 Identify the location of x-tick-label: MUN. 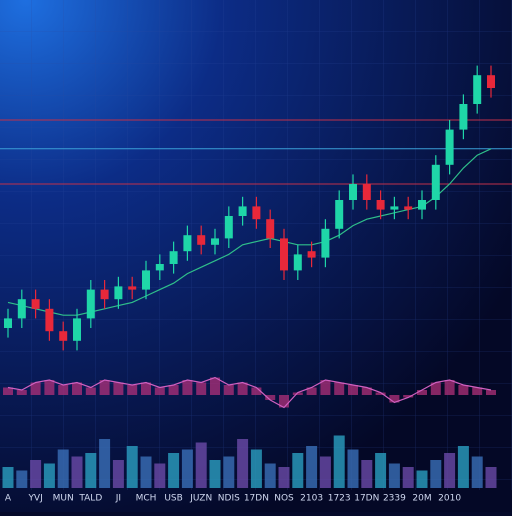
(63, 499).